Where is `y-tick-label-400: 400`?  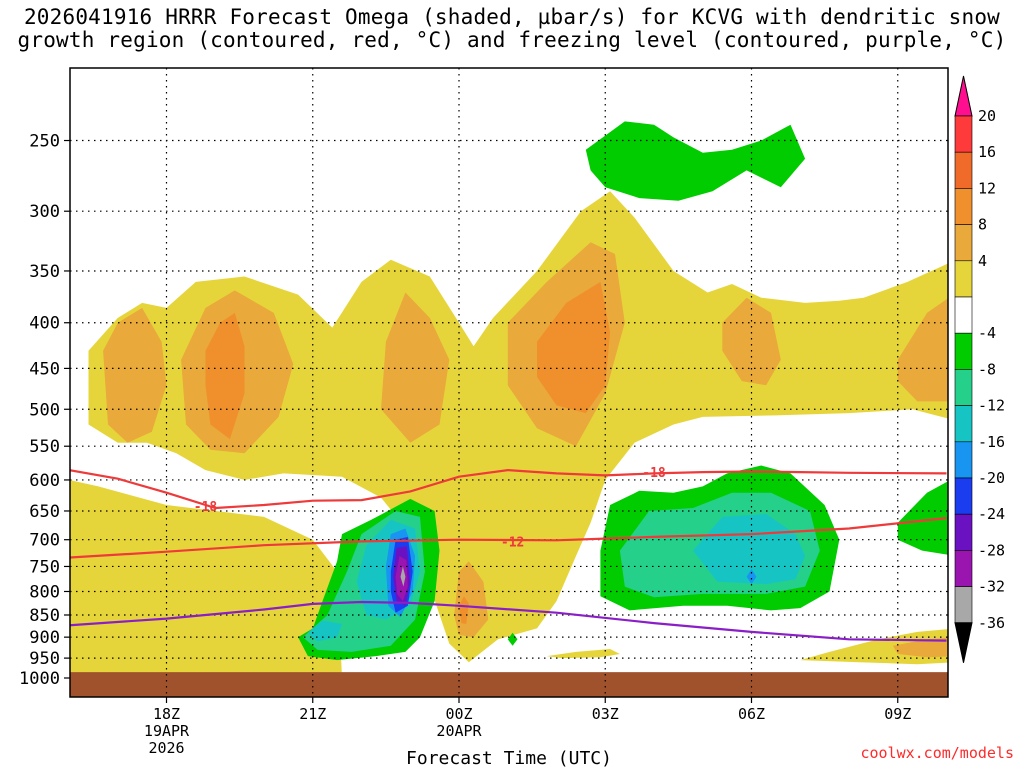
y-tick-label-400: 400 is located at coordinates (44, 324).